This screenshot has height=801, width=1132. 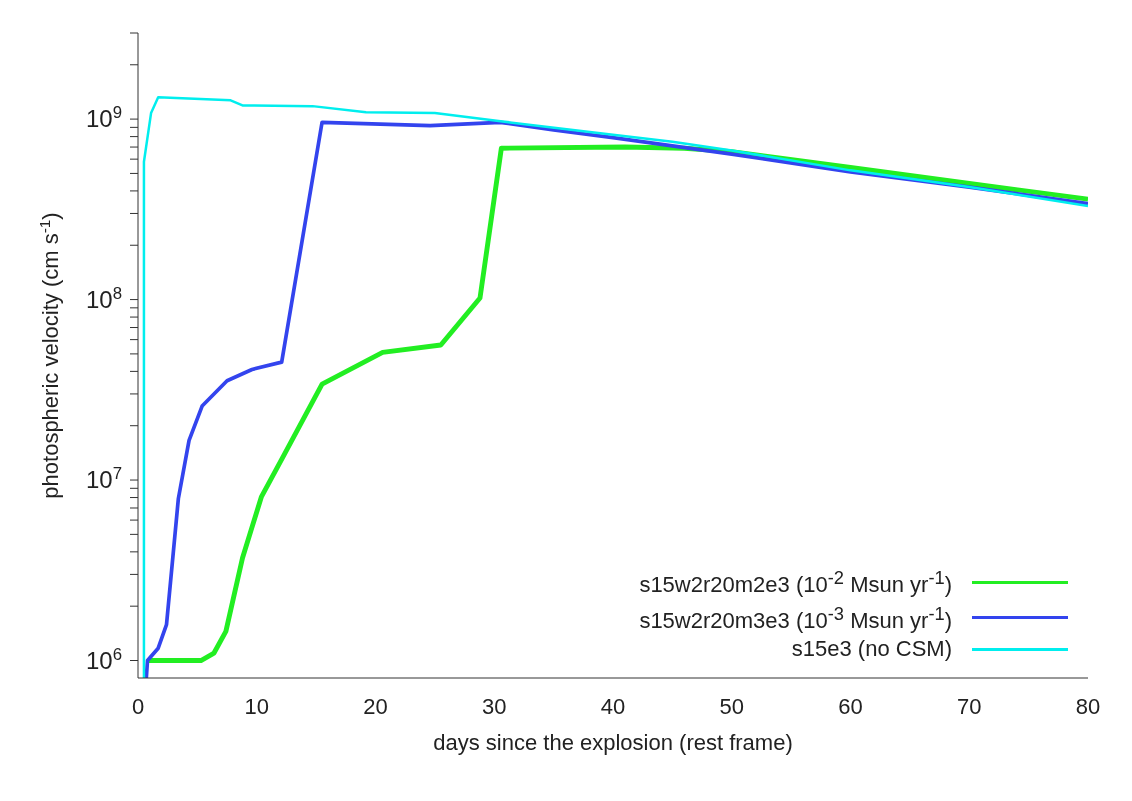 I want to click on x-tick-label: 60, so click(x=850, y=707).